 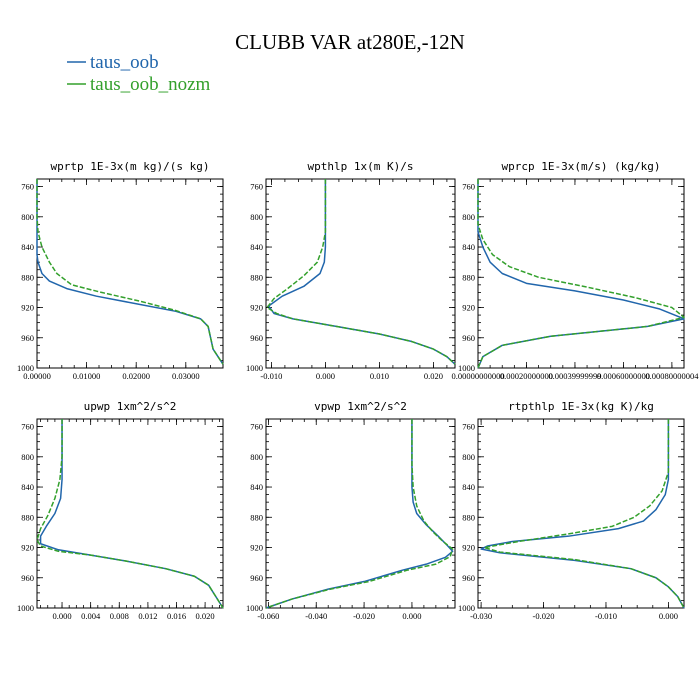 What do you see at coordinates (316, 616) in the screenshot?
I see `x-tick-label: -0.040` at bounding box center [316, 616].